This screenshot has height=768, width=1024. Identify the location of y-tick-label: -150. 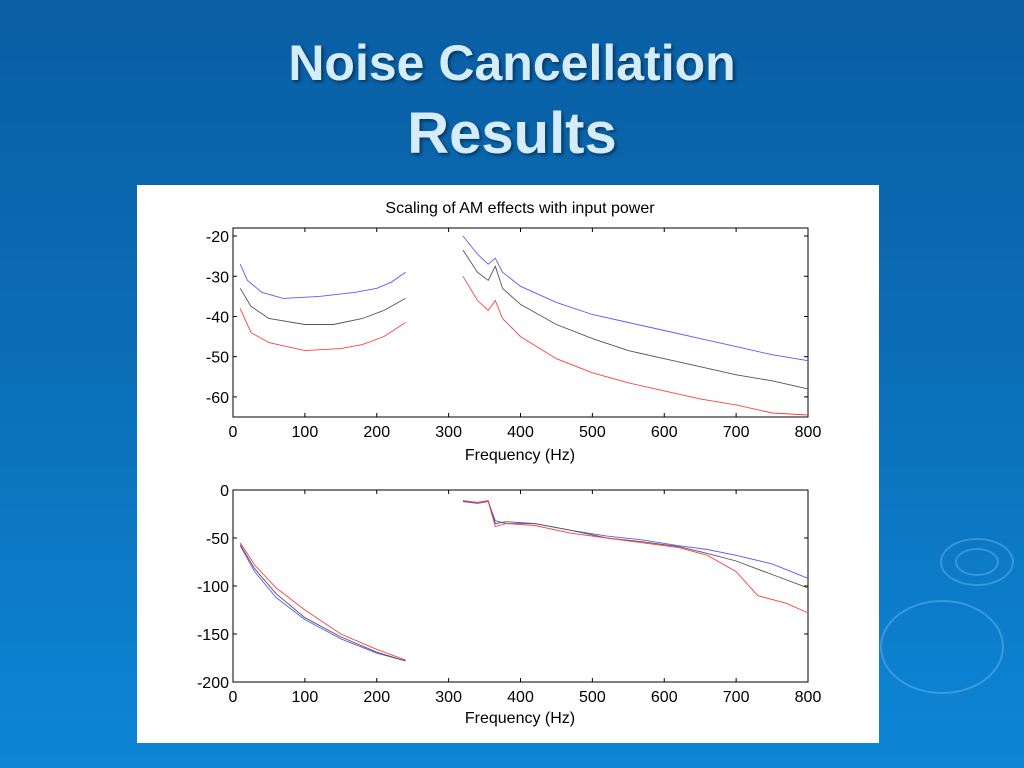
(213, 635).